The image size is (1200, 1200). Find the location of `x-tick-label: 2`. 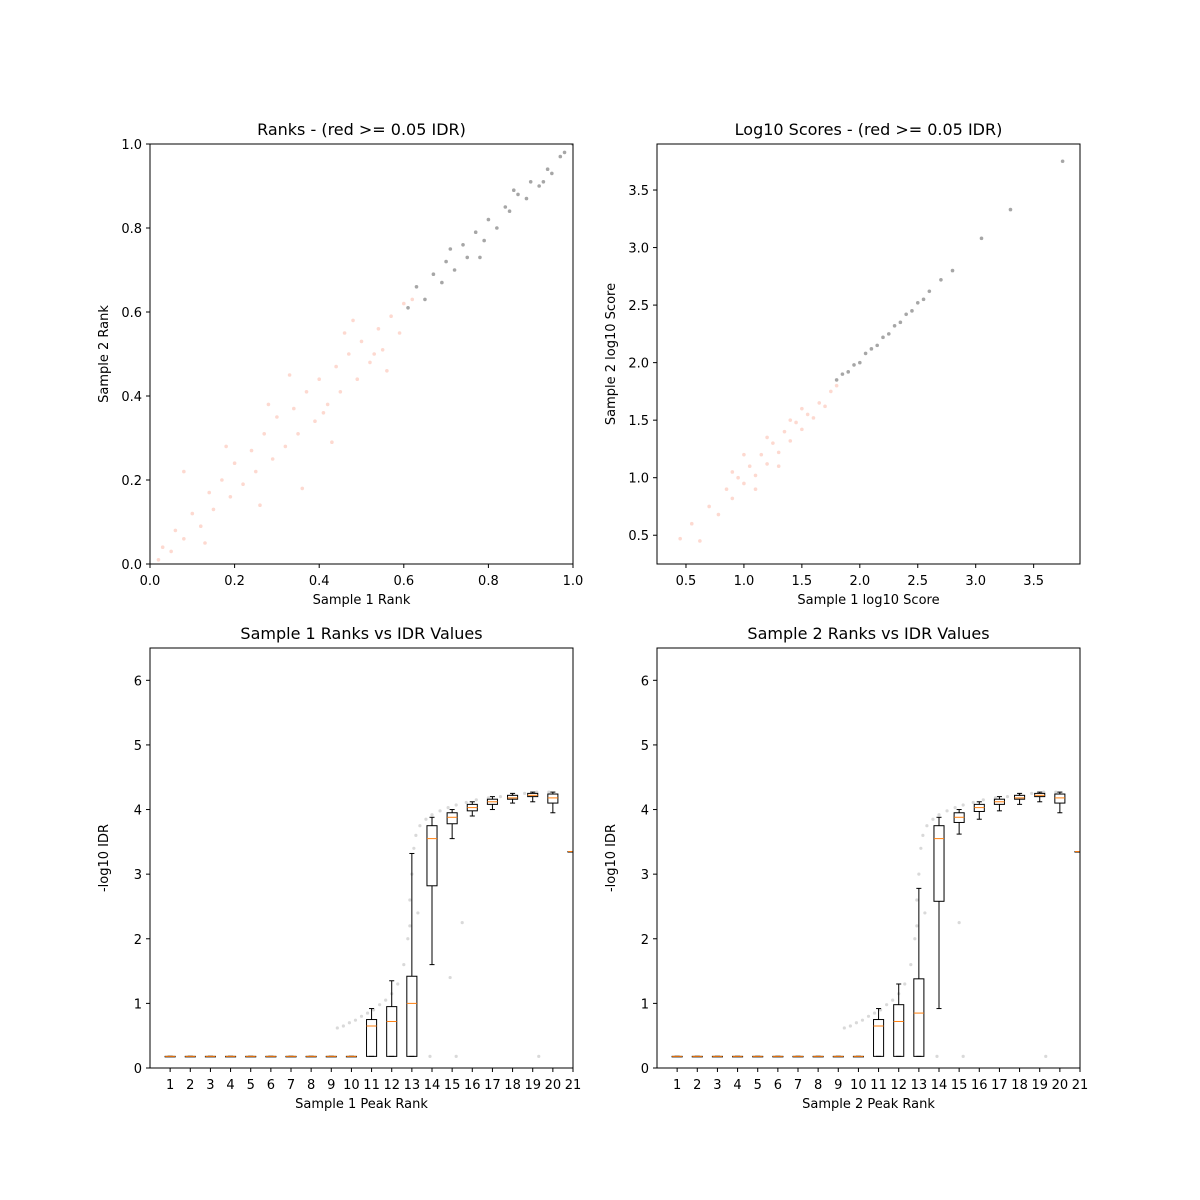

x-tick-label: 2 is located at coordinates (697, 1085).